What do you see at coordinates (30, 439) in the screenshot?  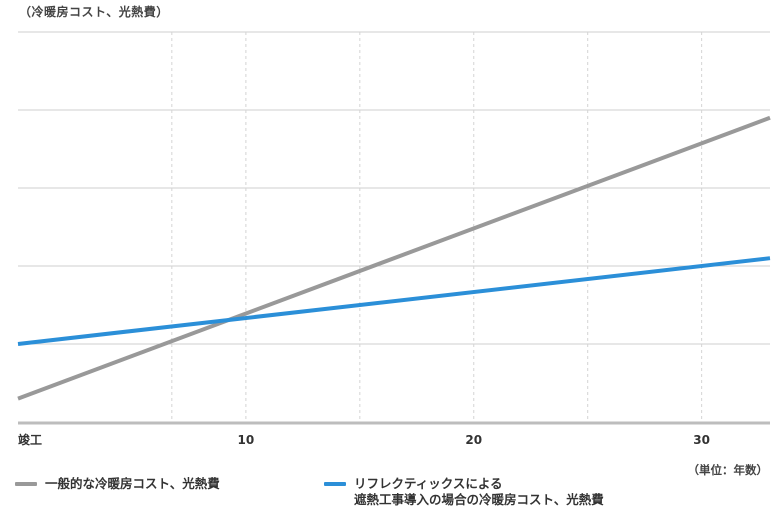 I see `x-tick-label-0: 竣工` at bounding box center [30, 439].